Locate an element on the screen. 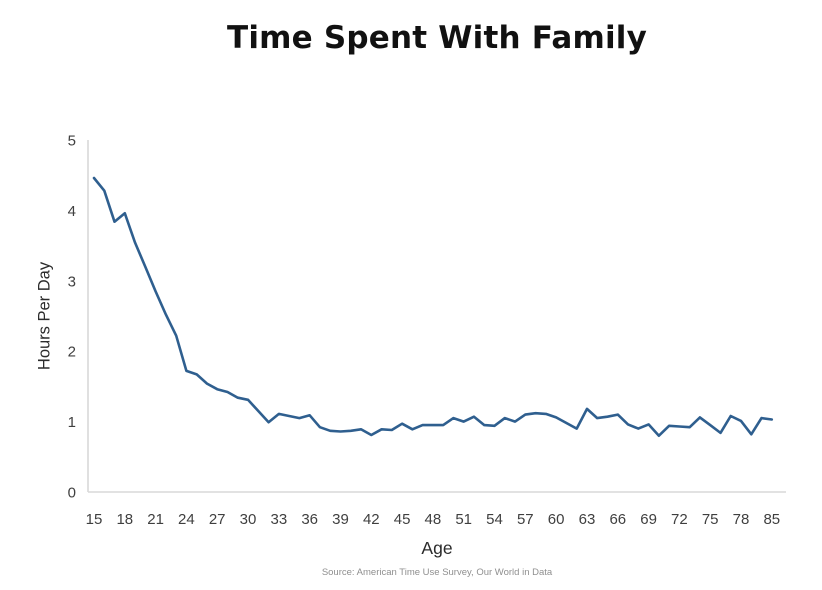  x-tick-label: 24 is located at coordinates (186, 519).